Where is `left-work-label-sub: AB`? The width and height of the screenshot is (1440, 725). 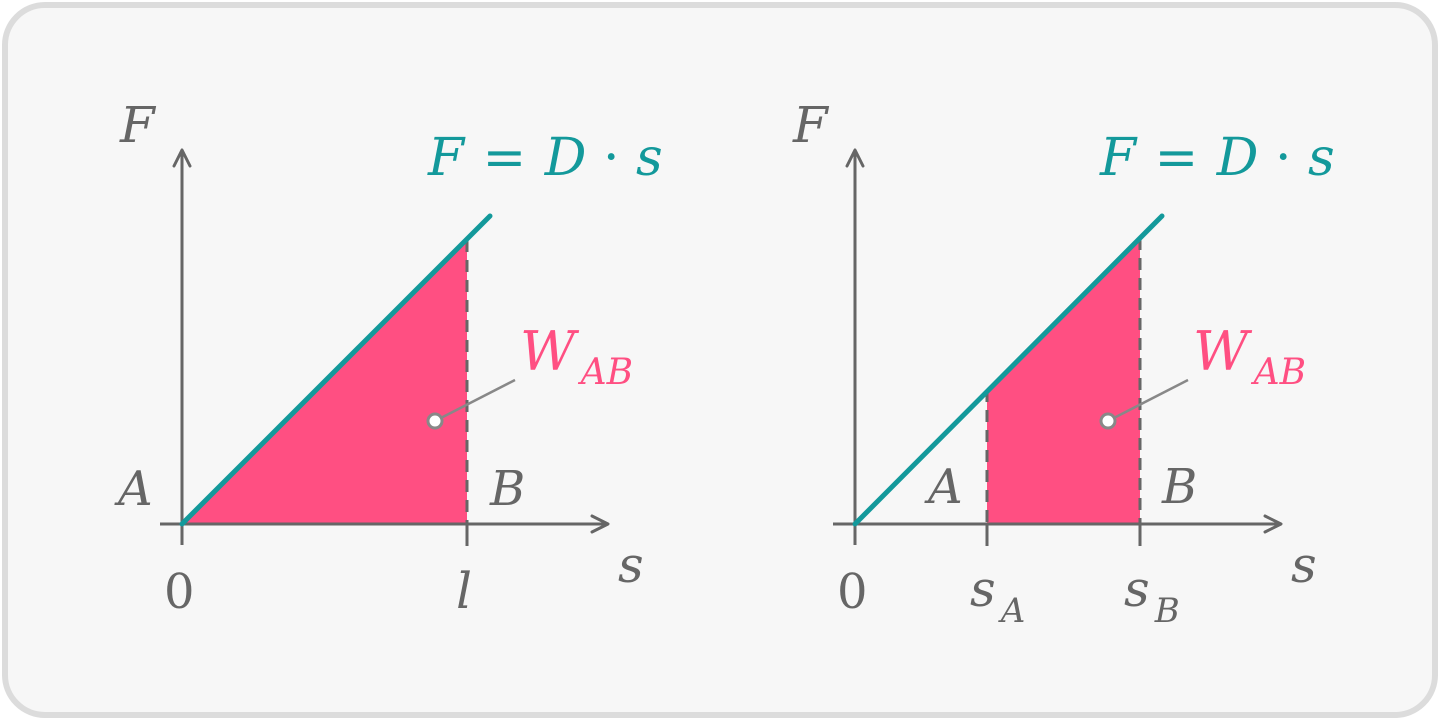
left-work-label-sub: AB is located at coordinates (605, 372).